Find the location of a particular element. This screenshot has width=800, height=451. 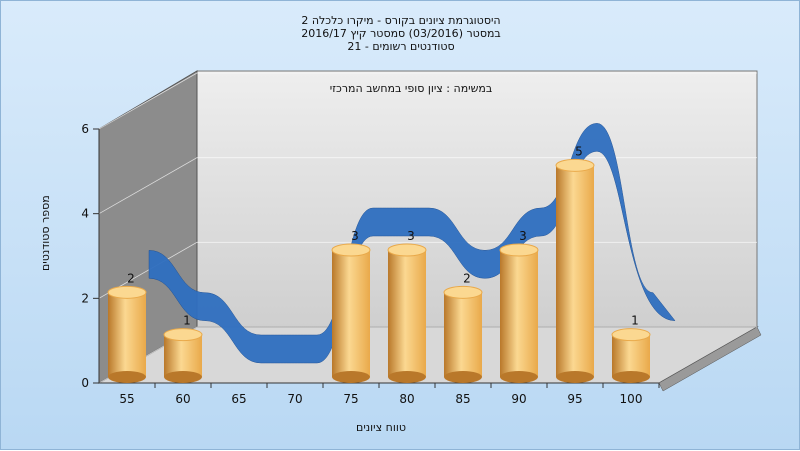

y-tick-label: 2 is located at coordinates (85, 298).